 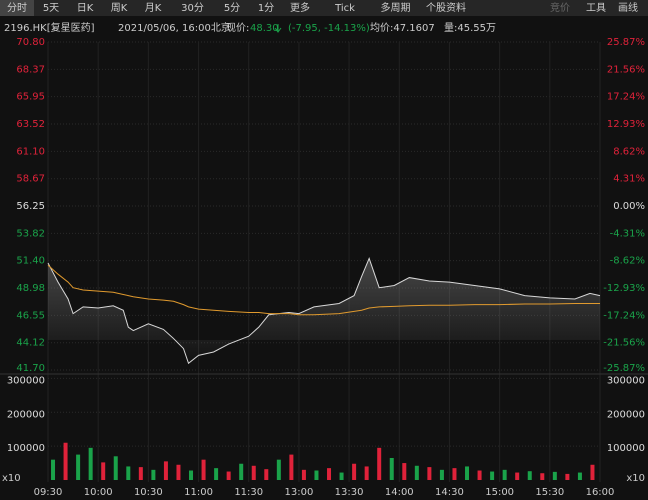 I want to click on y-tick-label: 56.25, so click(x=30, y=206).